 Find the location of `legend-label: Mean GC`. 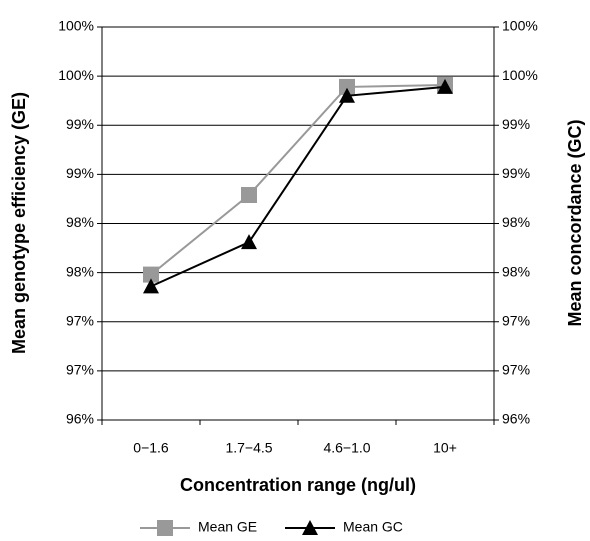

legend-label: Mean GC is located at coordinates (373, 527).